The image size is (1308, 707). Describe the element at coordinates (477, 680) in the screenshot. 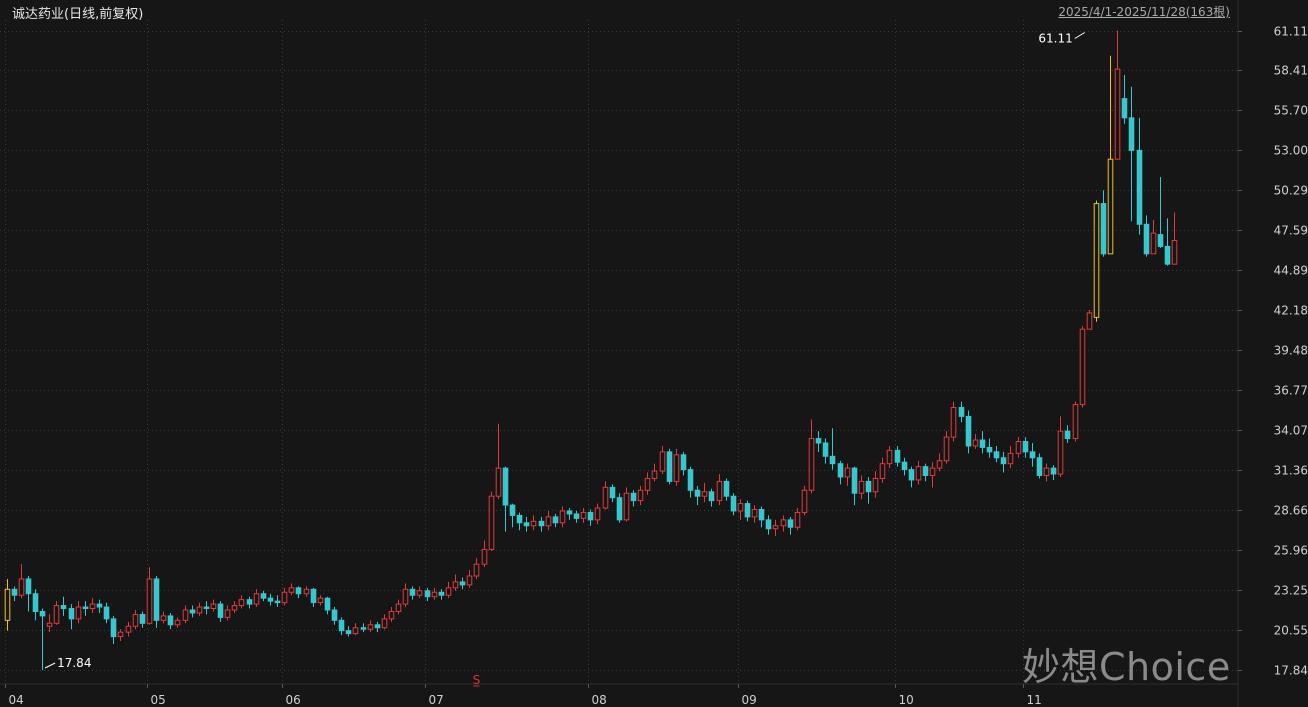

I see `signal-marker: S` at that location.